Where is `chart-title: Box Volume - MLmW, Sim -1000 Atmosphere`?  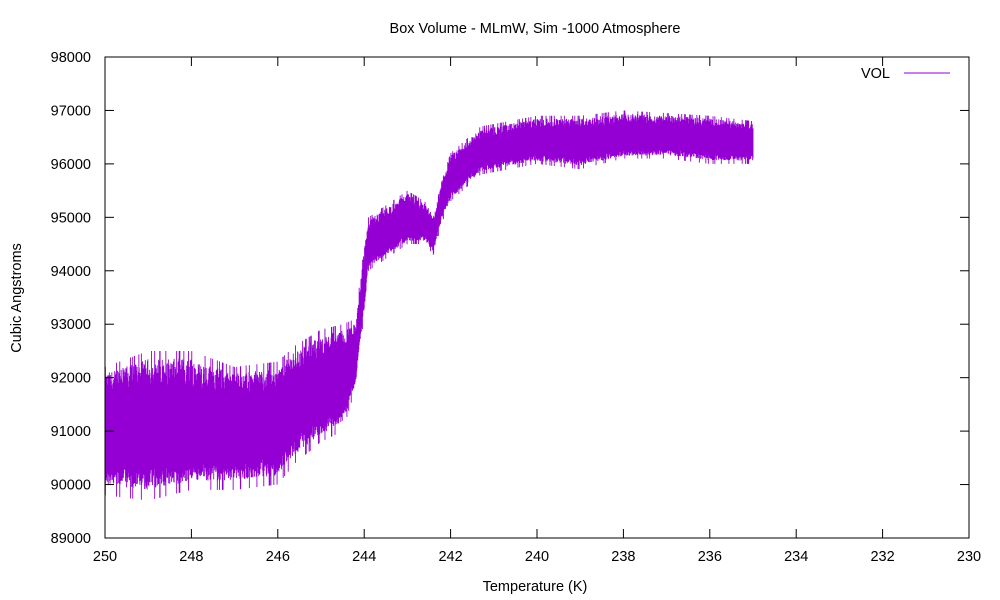
chart-title: Box Volume - MLmW, Sim -1000 Atmosphere is located at coordinates (535, 29).